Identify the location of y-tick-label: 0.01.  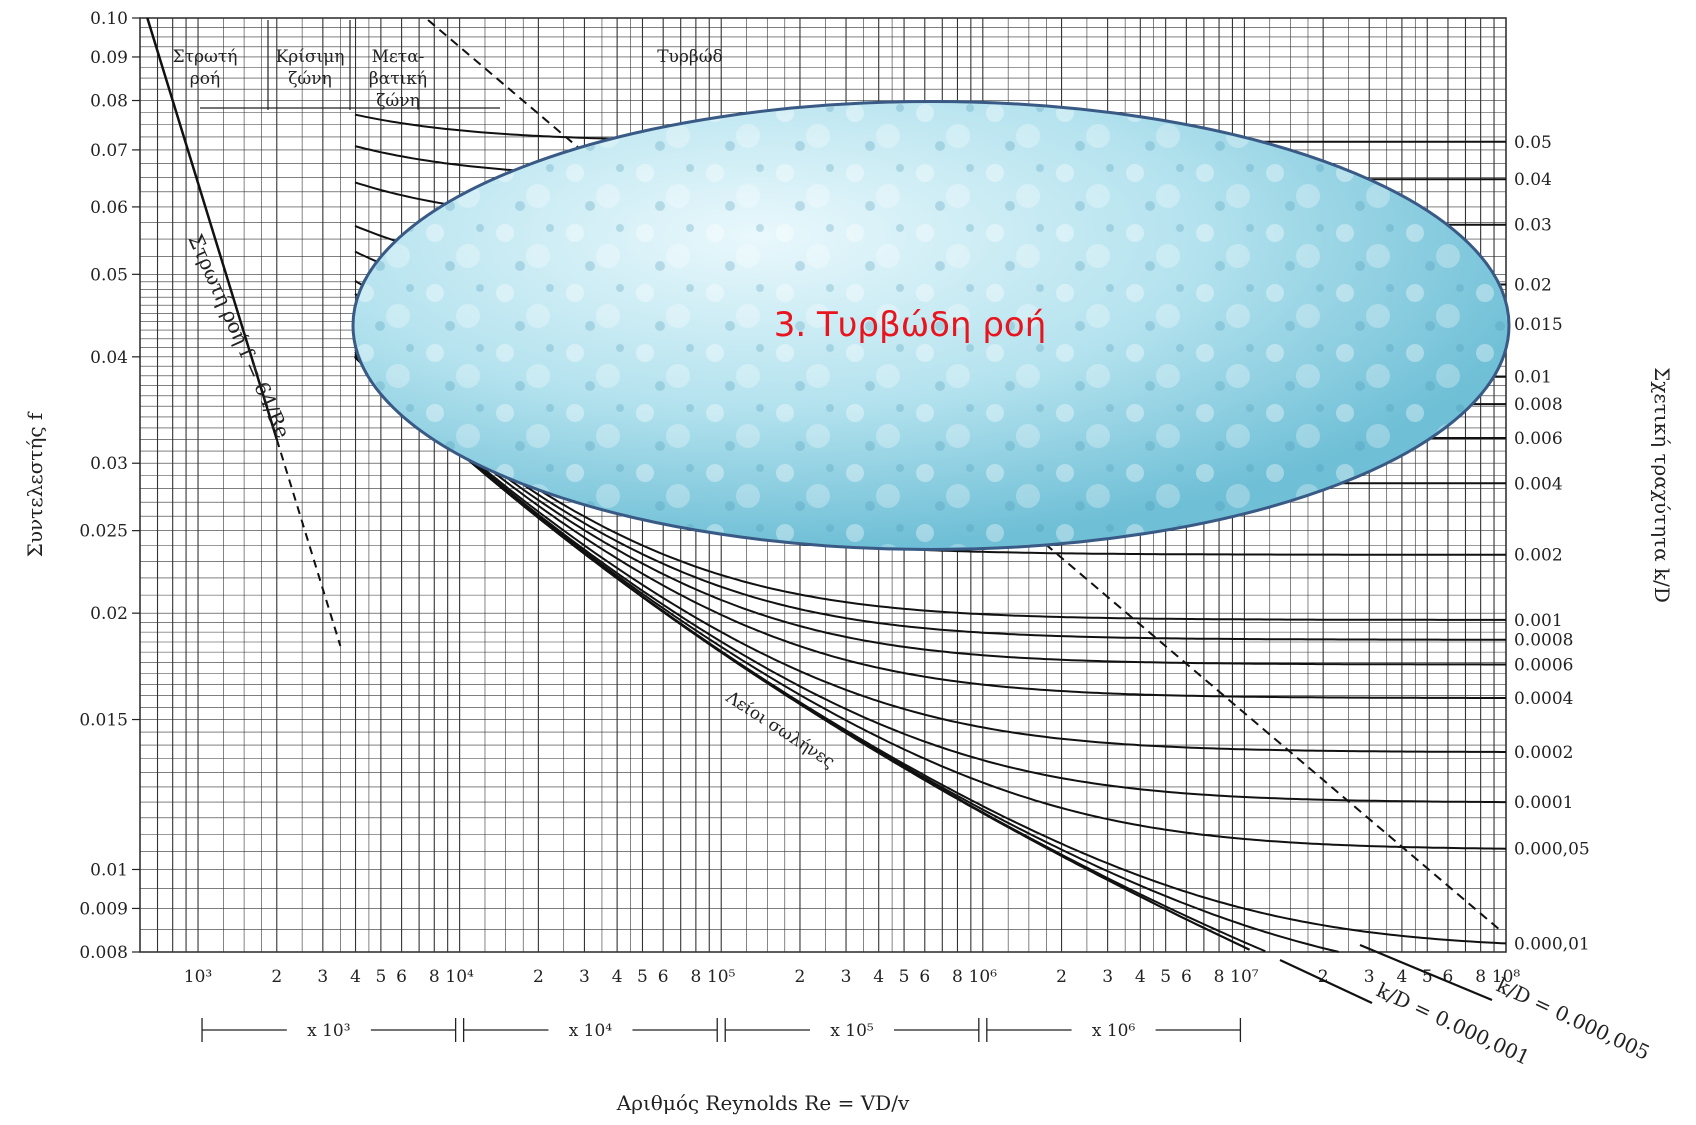
(109, 870).